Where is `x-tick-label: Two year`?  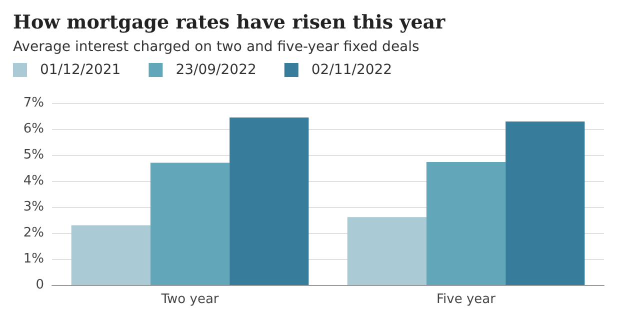 x-tick-label: Two year is located at coordinates (190, 299).